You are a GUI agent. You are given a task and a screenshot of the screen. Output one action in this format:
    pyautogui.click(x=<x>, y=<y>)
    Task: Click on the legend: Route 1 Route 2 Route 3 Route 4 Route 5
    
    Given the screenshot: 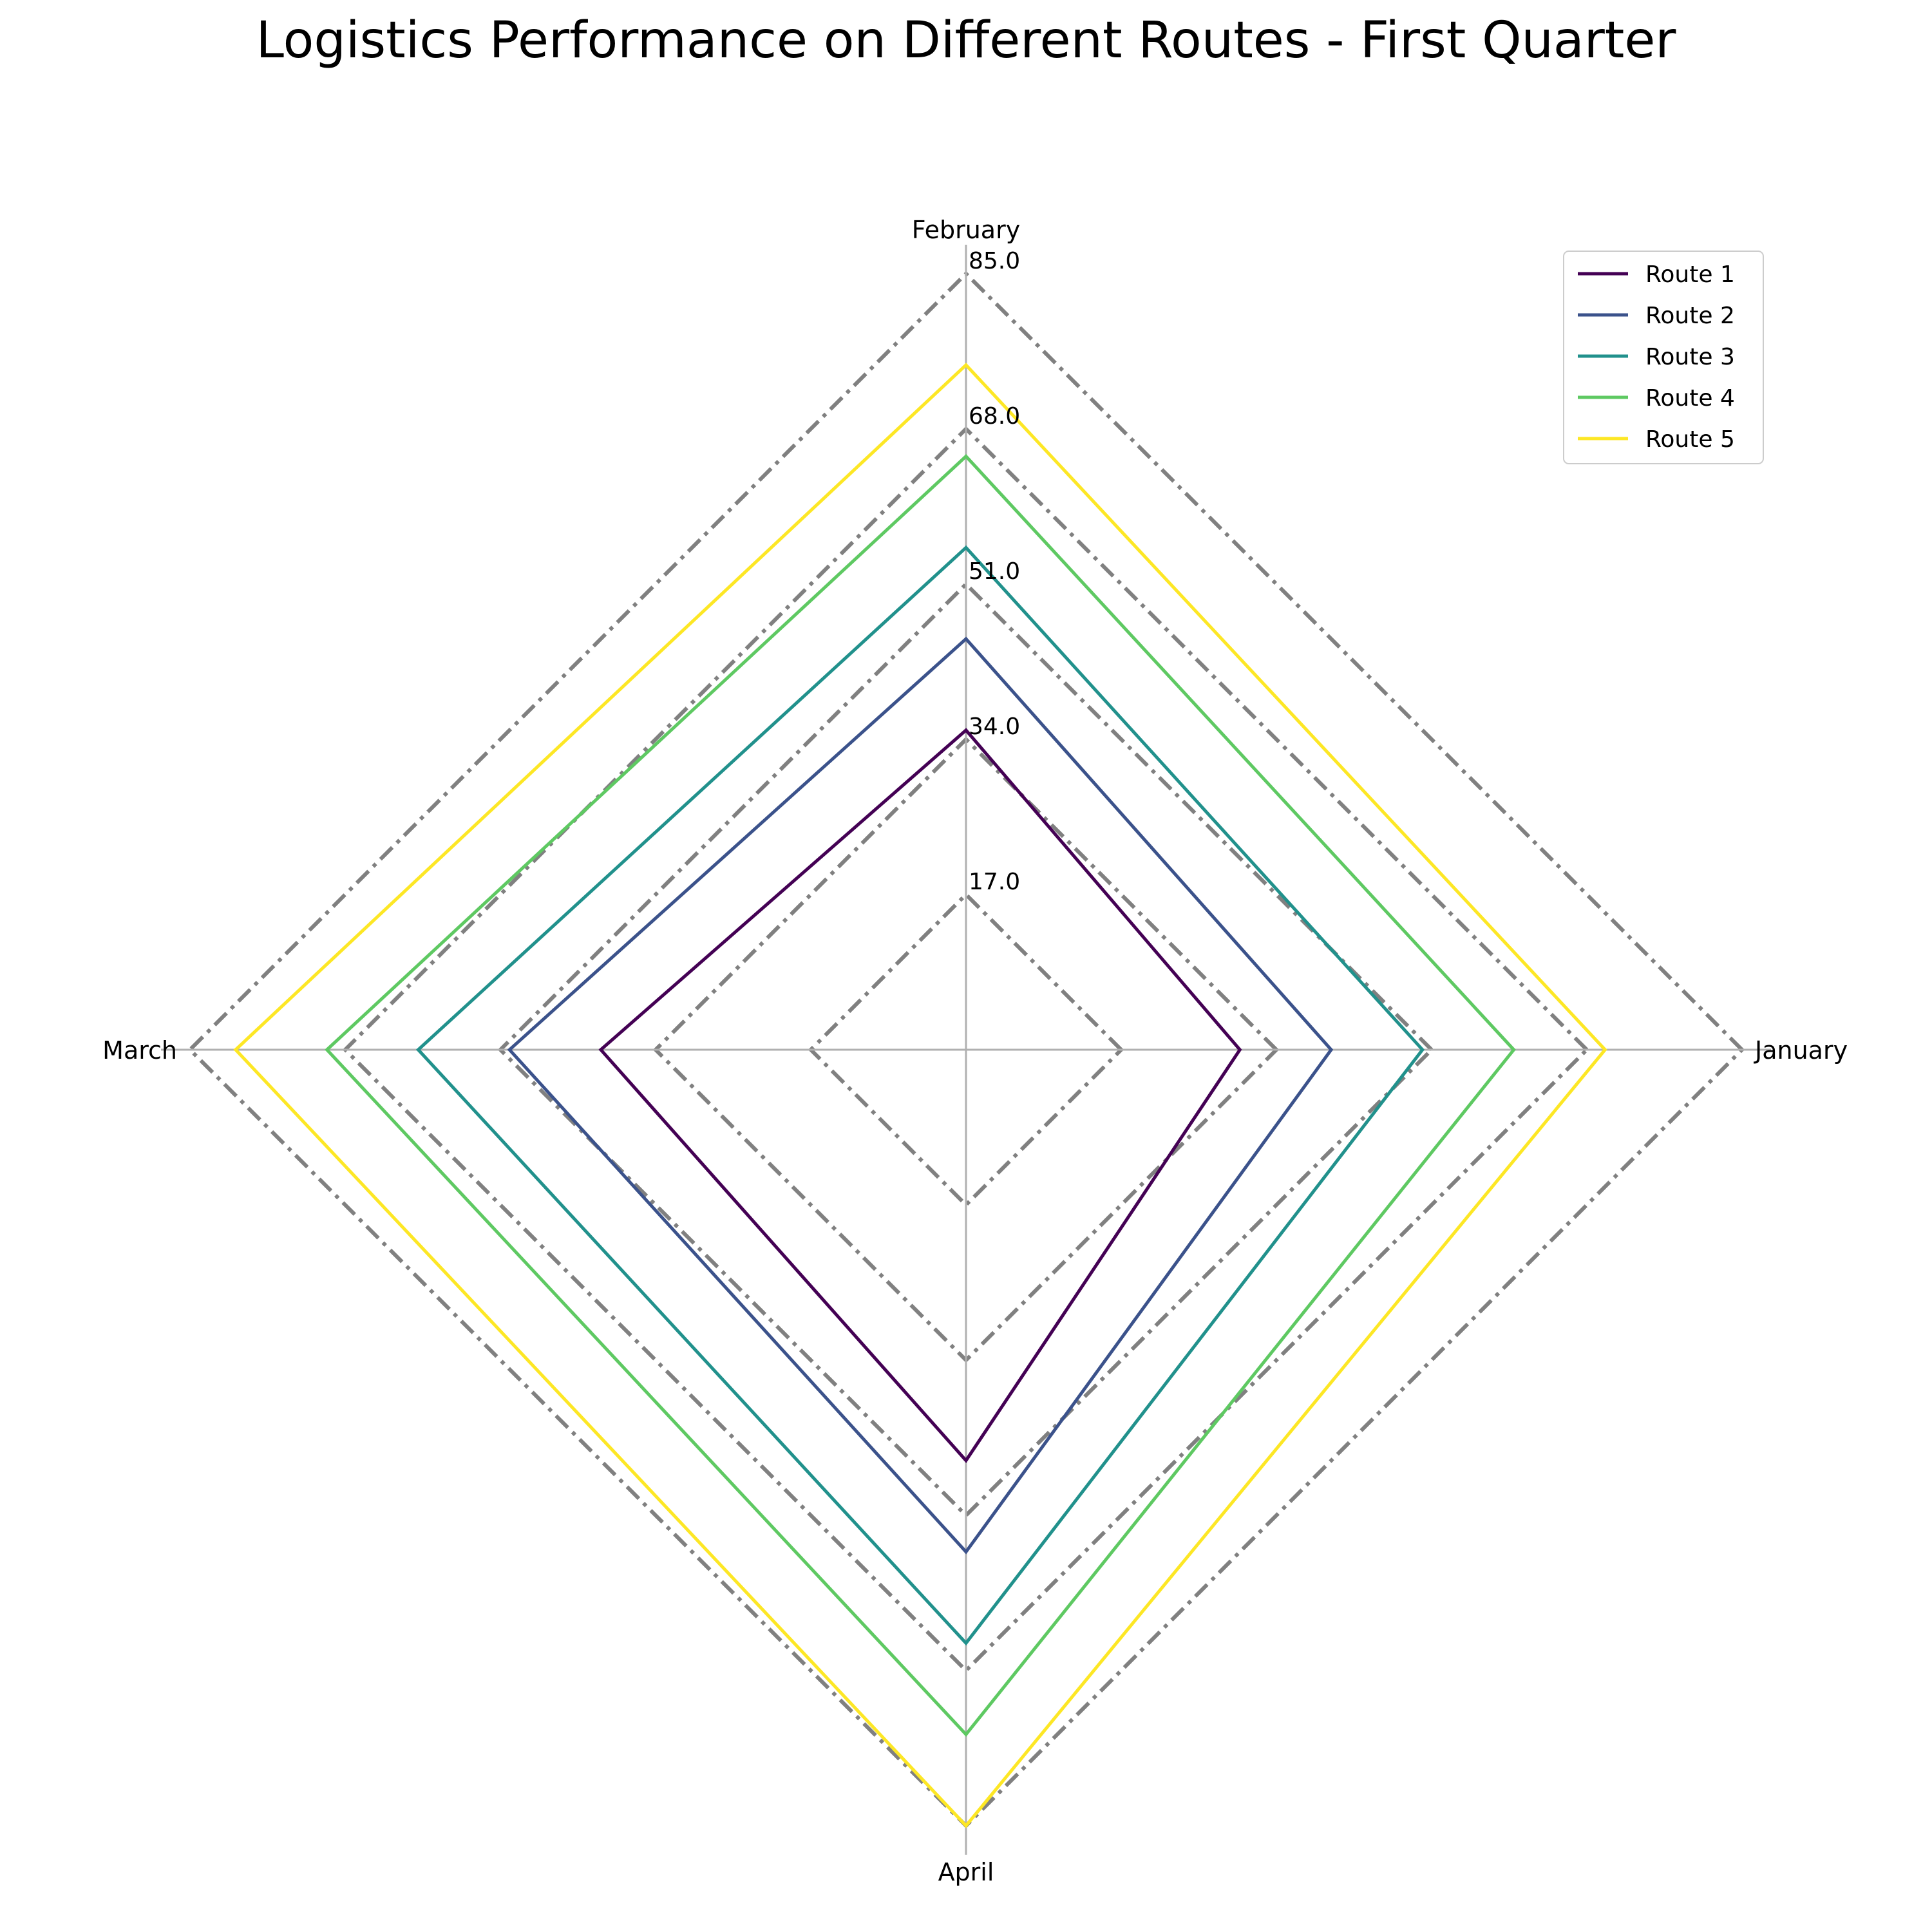 What is the action you would take?
    pyautogui.click(x=1663, y=357)
    